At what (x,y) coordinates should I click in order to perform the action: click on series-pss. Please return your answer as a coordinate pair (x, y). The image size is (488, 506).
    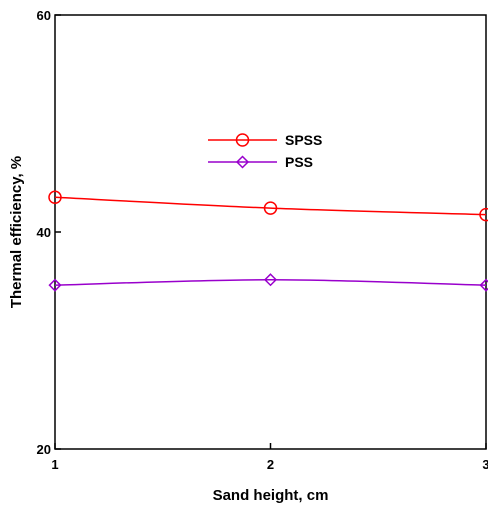
    Looking at the image, I should click on (268, 282).